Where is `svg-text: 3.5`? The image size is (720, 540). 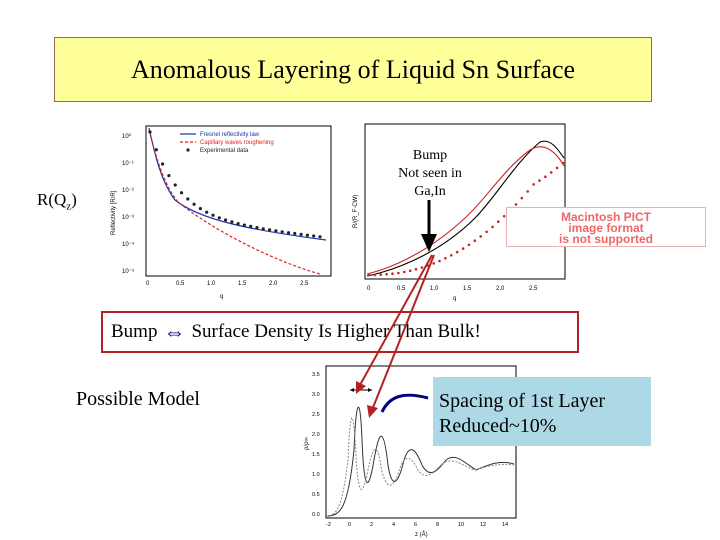 svg-text: 3.5 is located at coordinates (316, 375).